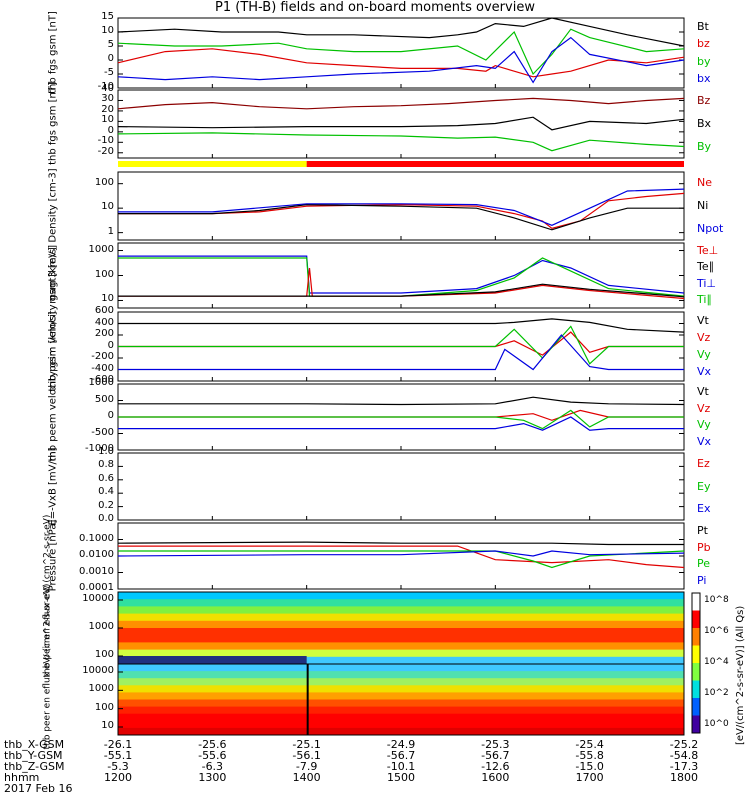  I want to click on ytick-label-fgs2: -20, so click(105, 151).